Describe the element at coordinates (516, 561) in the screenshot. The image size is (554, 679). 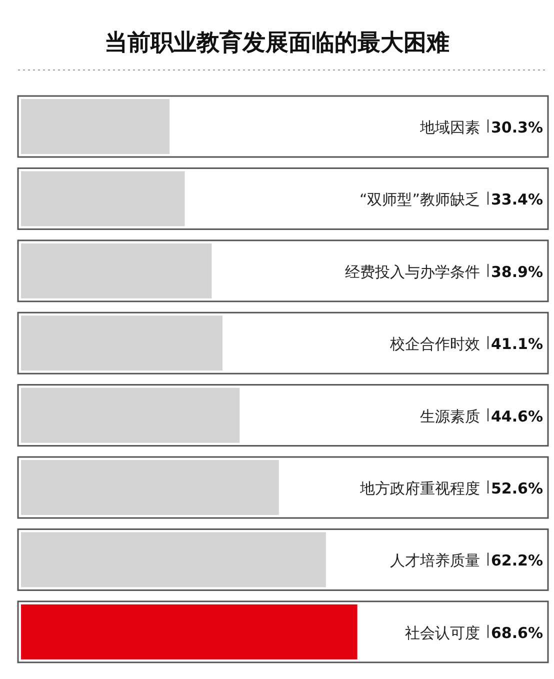
I see `data-label: 62.2%` at that location.